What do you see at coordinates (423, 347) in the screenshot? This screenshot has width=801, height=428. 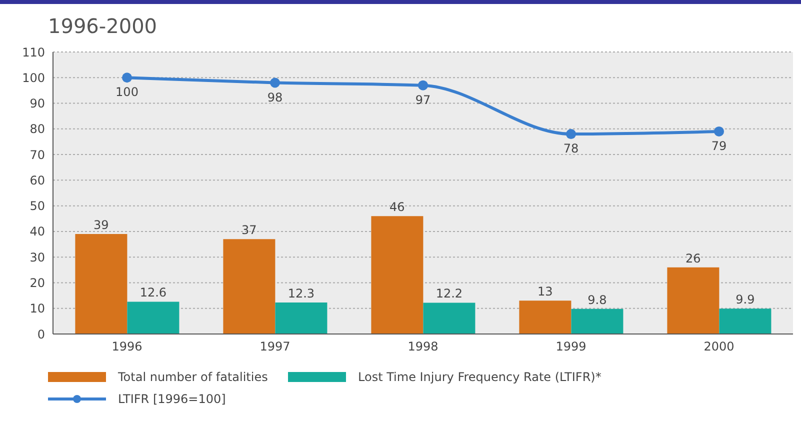 I see `x-tick-label: 1998` at bounding box center [423, 347].